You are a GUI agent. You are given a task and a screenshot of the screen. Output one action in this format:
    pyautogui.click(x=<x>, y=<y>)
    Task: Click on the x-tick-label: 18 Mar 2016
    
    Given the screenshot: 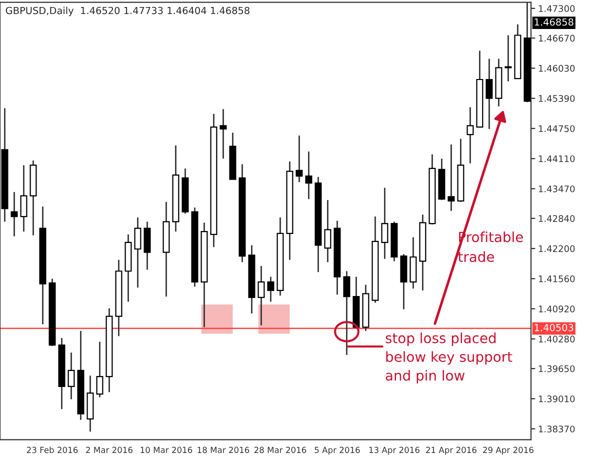 What is the action you would take?
    pyautogui.click(x=224, y=450)
    